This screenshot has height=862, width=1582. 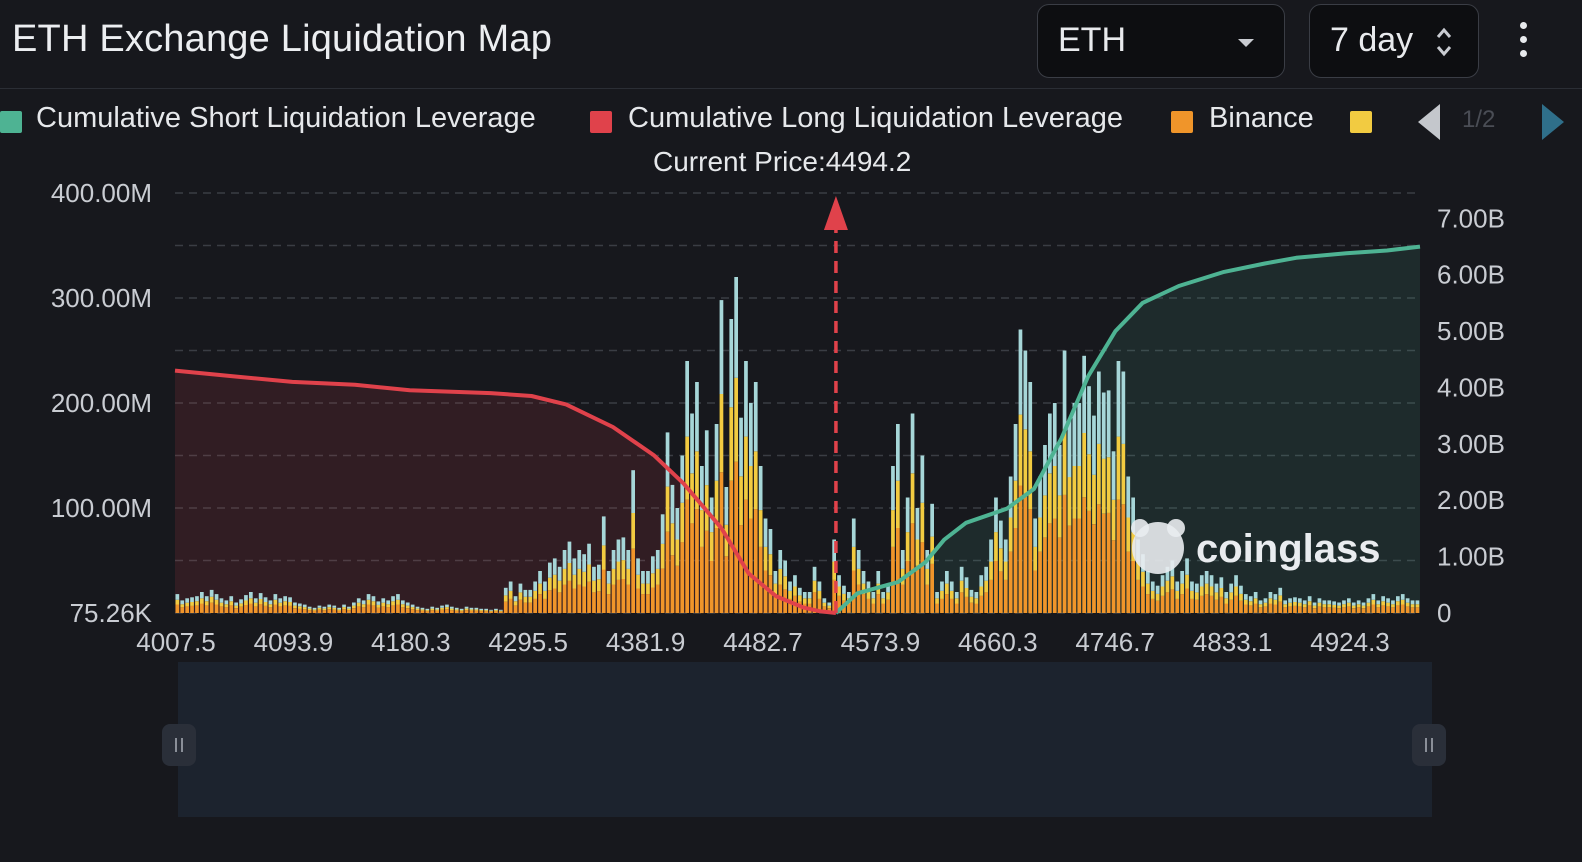 What do you see at coordinates (1523, 42) in the screenshot?
I see `more-options-icon` at bounding box center [1523, 42].